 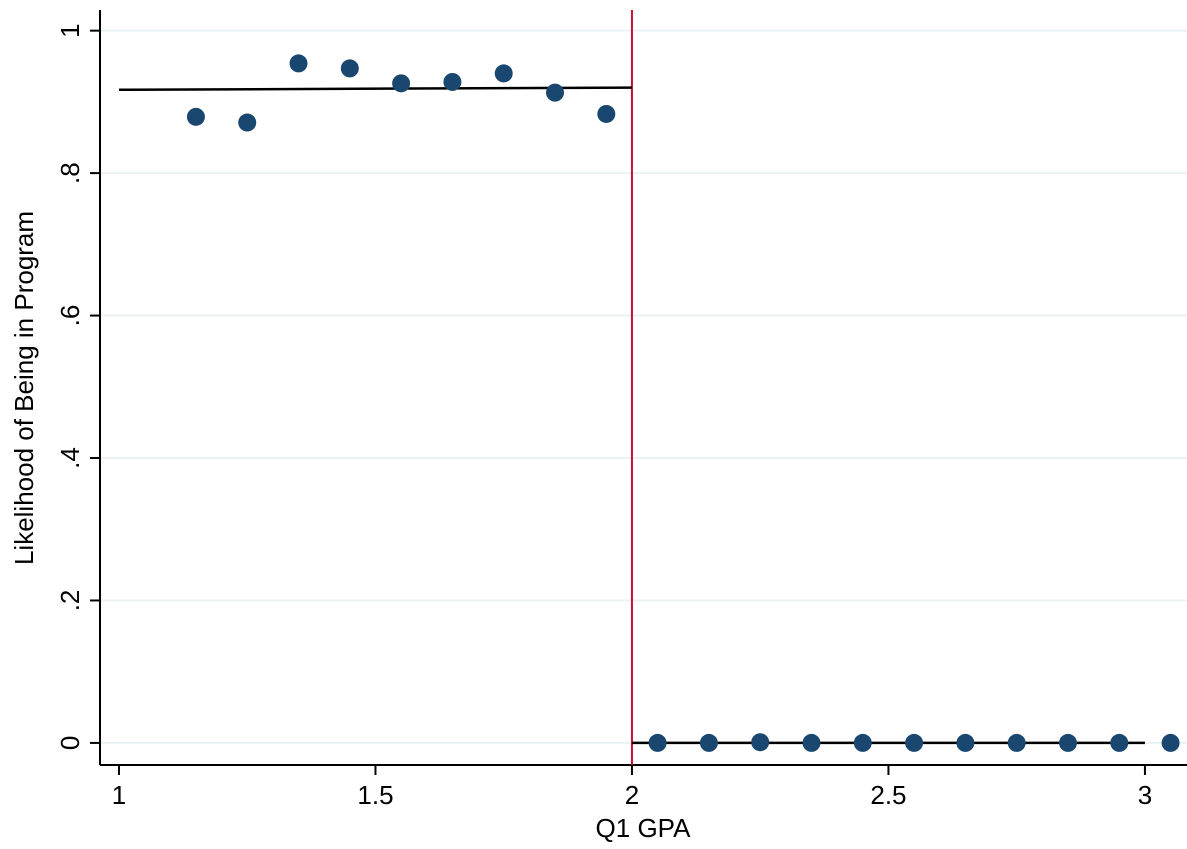 I want to click on y-tick-label: 1, so click(x=70, y=30).